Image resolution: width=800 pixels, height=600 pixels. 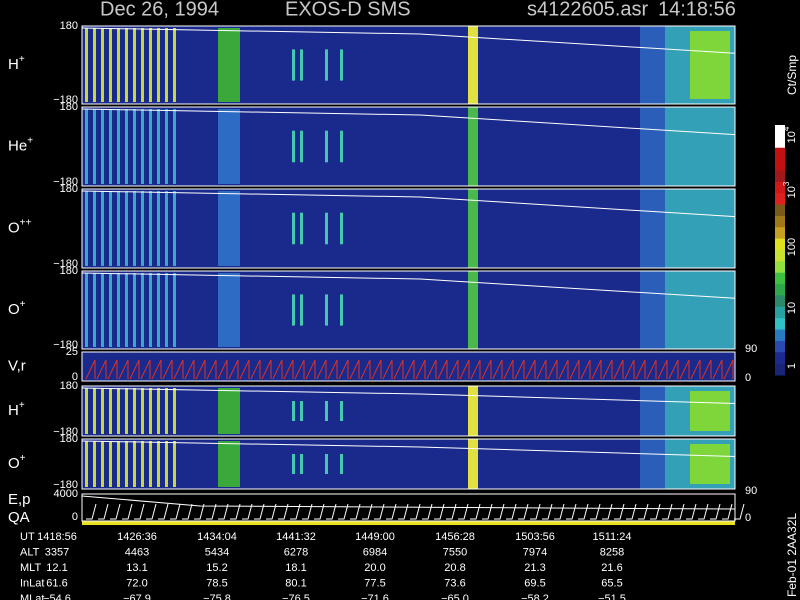 What do you see at coordinates (159, 10) in the screenshot?
I see `header-date: Dec 26, 1994` at bounding box center [159, 10].